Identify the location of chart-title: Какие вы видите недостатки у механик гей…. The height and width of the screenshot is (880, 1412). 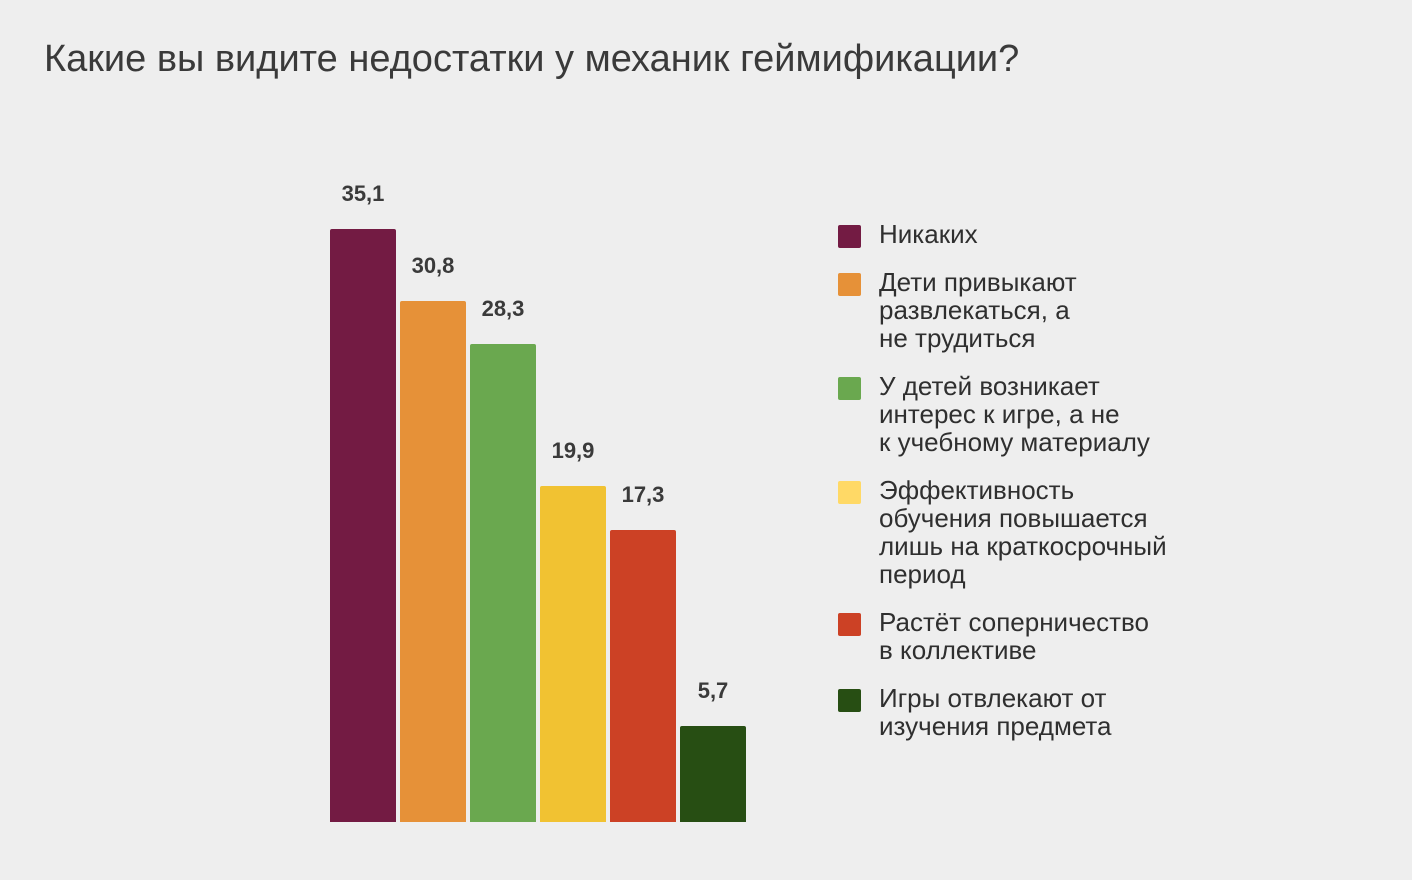
(532, 59).